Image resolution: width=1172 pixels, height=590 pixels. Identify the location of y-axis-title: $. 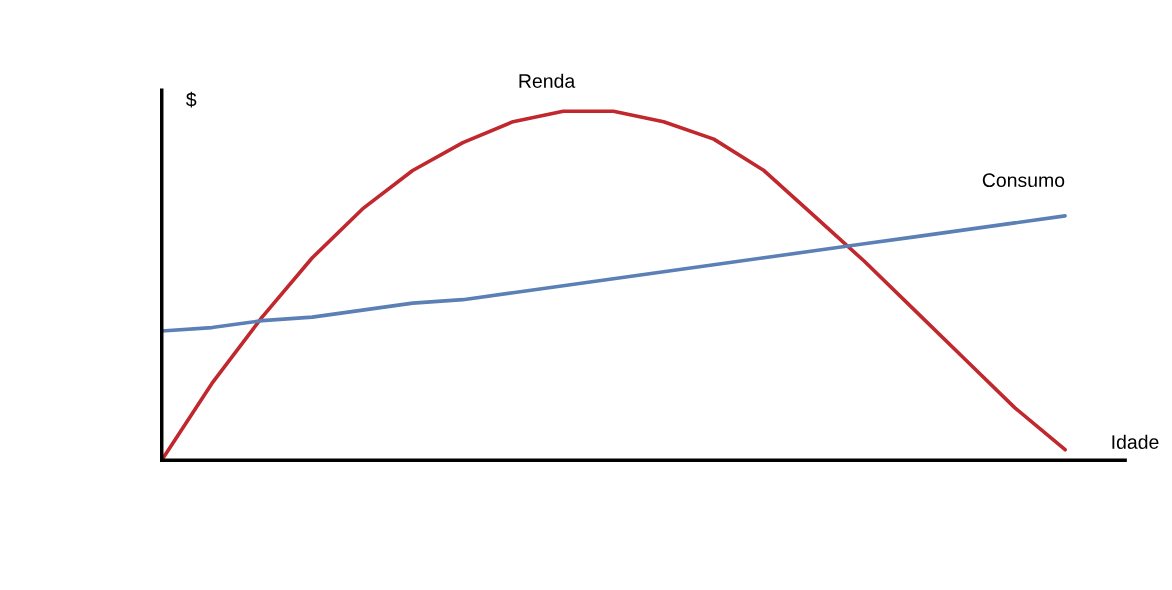
(191, 99).